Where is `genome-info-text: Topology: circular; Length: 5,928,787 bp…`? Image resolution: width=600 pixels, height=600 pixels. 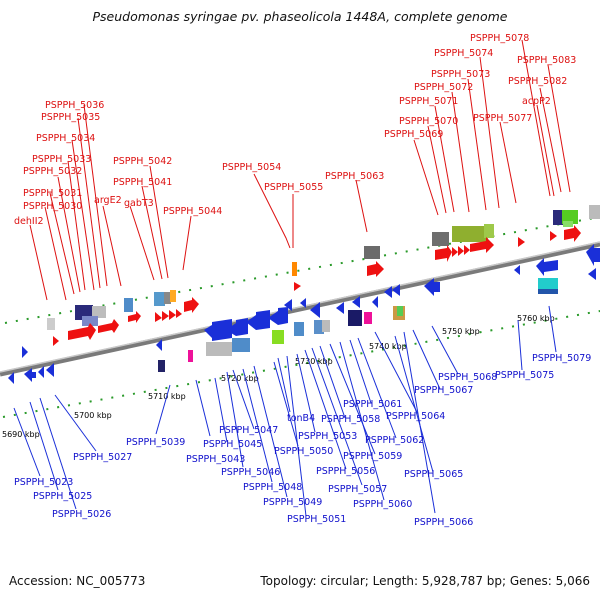
genome-info-text: Topology: circular; Length: 5,928,787 bp… is located at coordinates (425, 581).